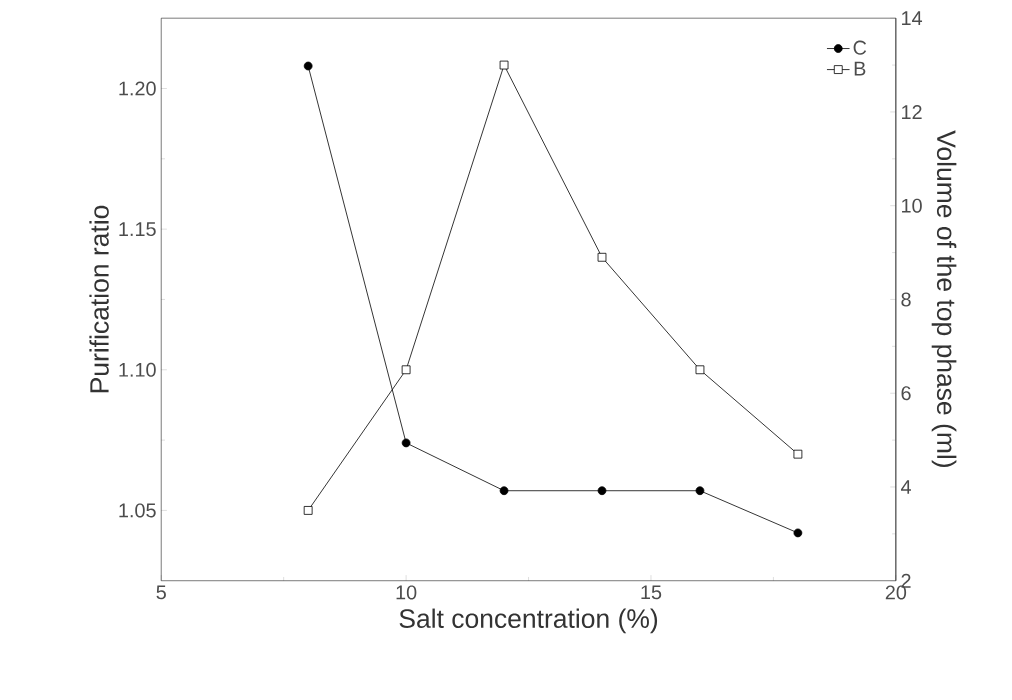 This screenshot has height=700, width=1012. Describe the element at coordinates (137, 229) in the screenshot. I see `y-tick-label: 1.15` at that location.